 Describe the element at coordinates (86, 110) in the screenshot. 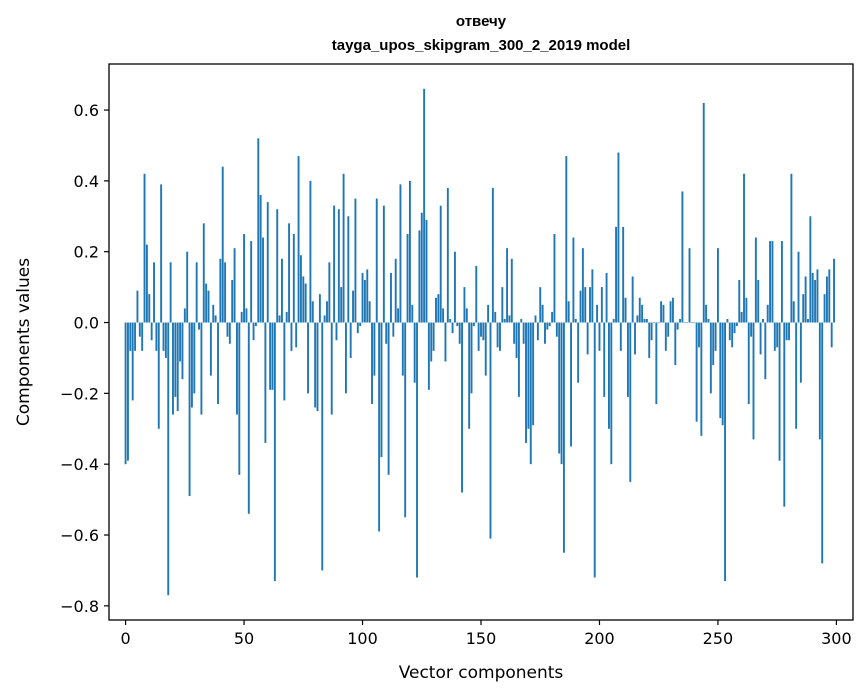

I see `y-tick-label: 0.6` at that location.